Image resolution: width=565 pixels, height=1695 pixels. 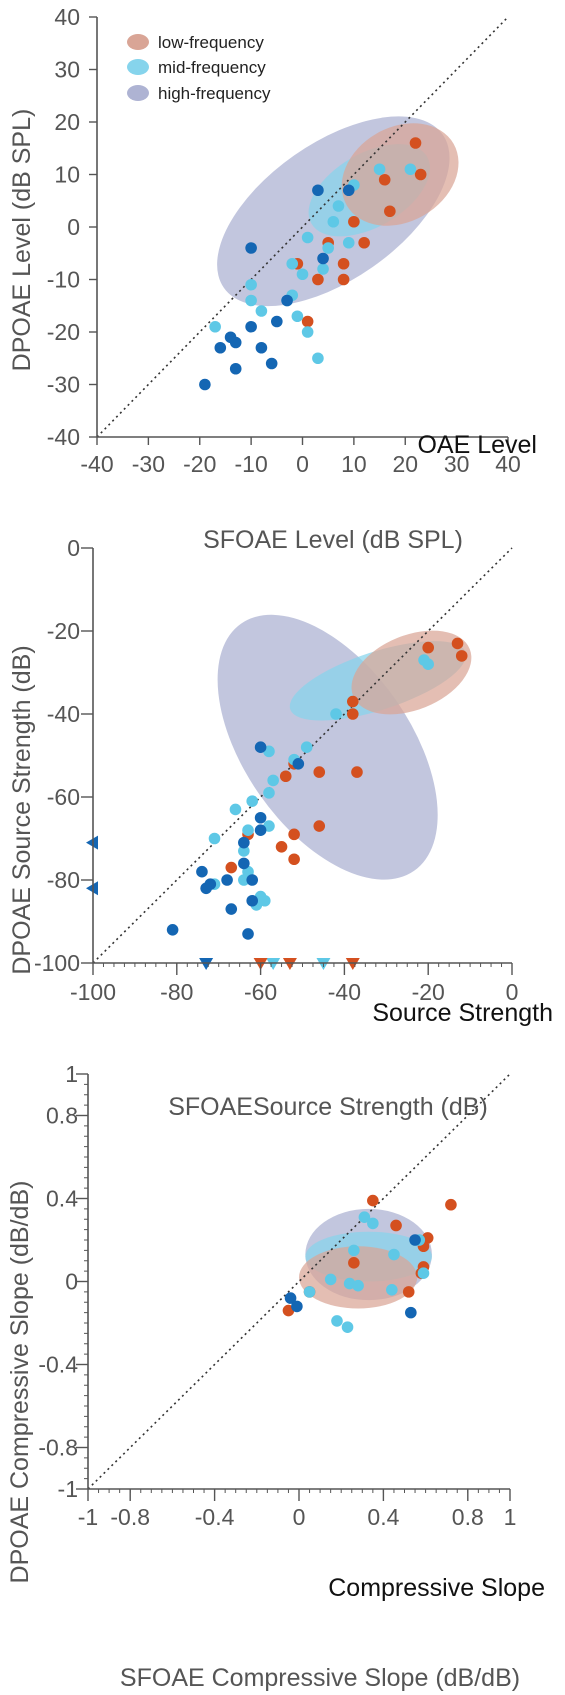 What do you see at coordinates (199, 464) in the screenshot?
I see `oae-level-x-tick-label: -20` at bounding box center [199, 464].